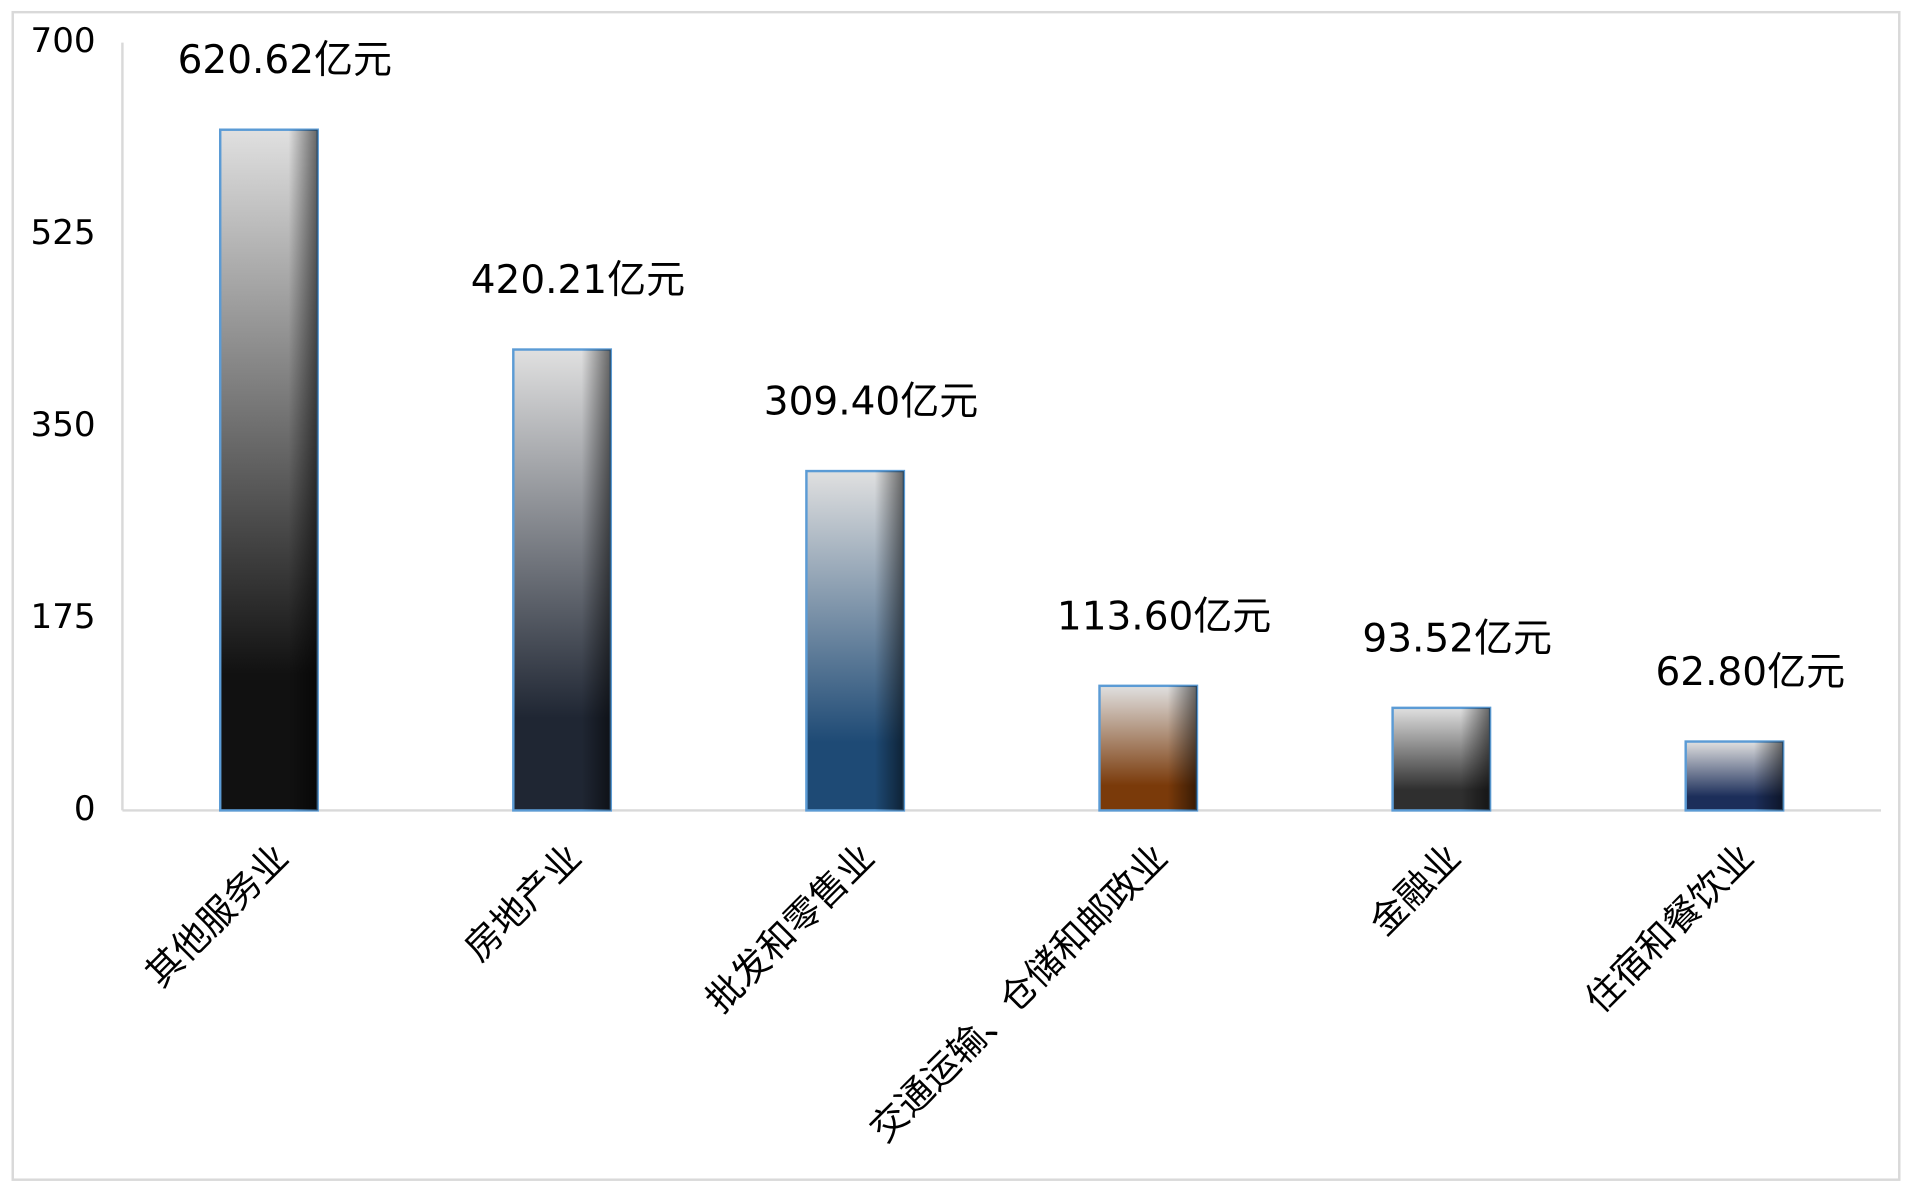  I want to click on value-label: 62.80亿元, so click(1750, 672).